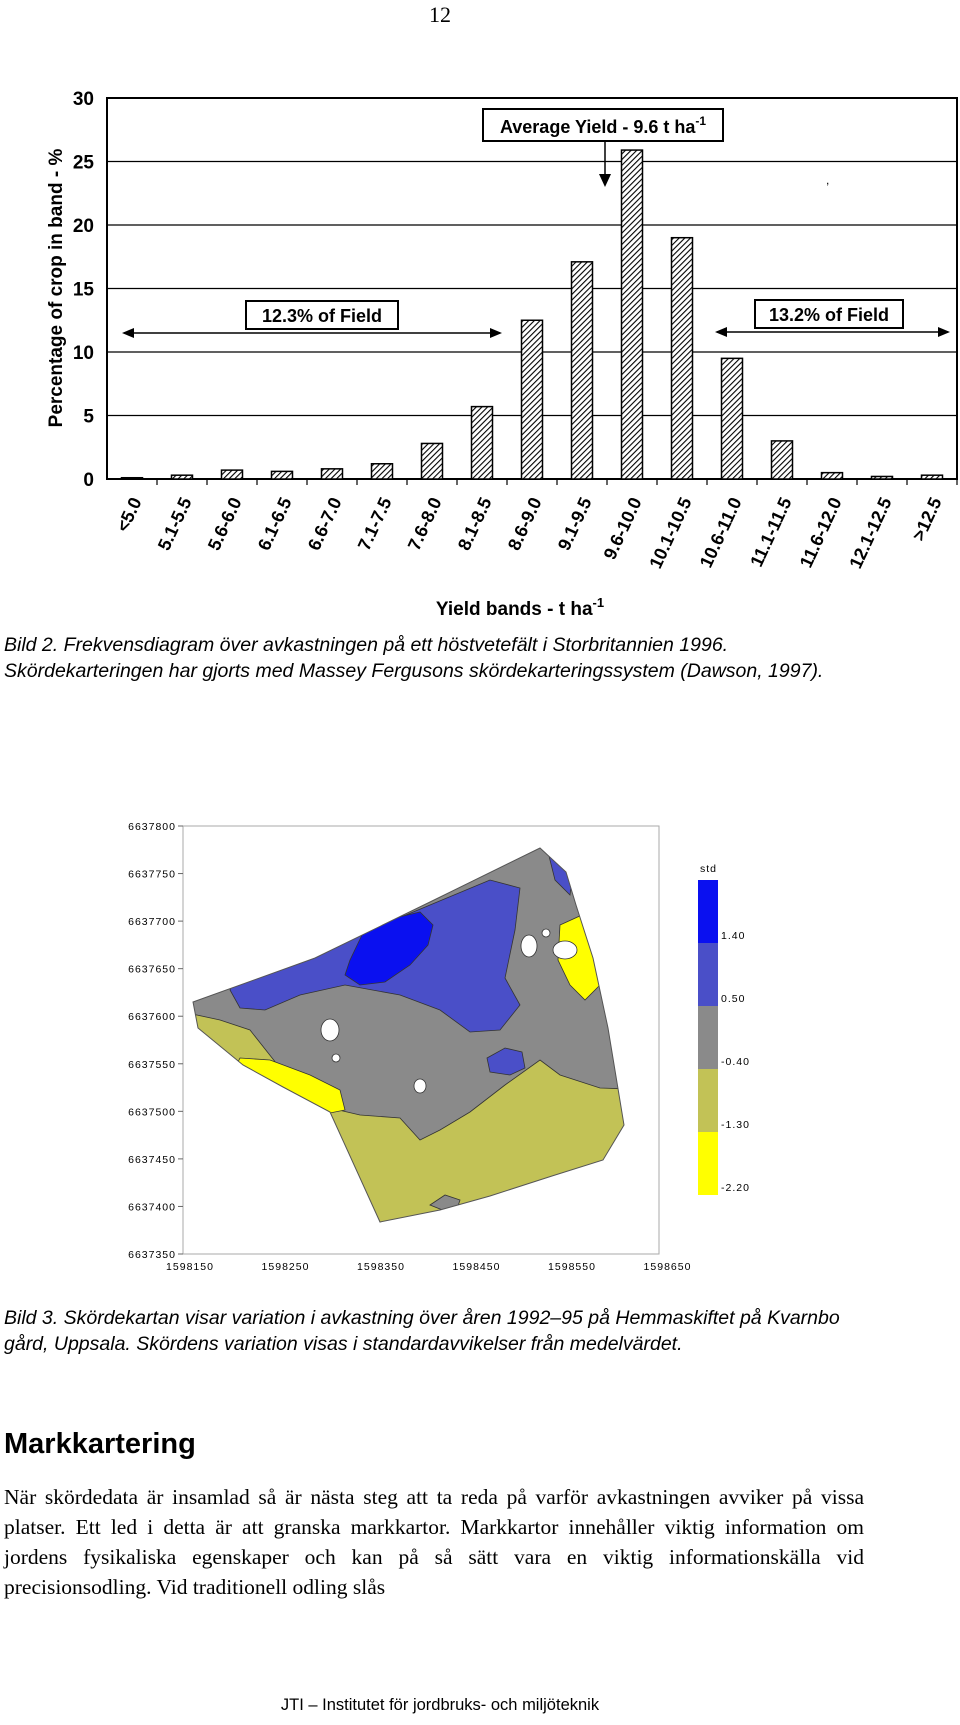 The width and height of the screenshot is (960, 1725). Describe the element at coordinates (605, 180) in the screenshot. I see `average-arrow-head` at that location.